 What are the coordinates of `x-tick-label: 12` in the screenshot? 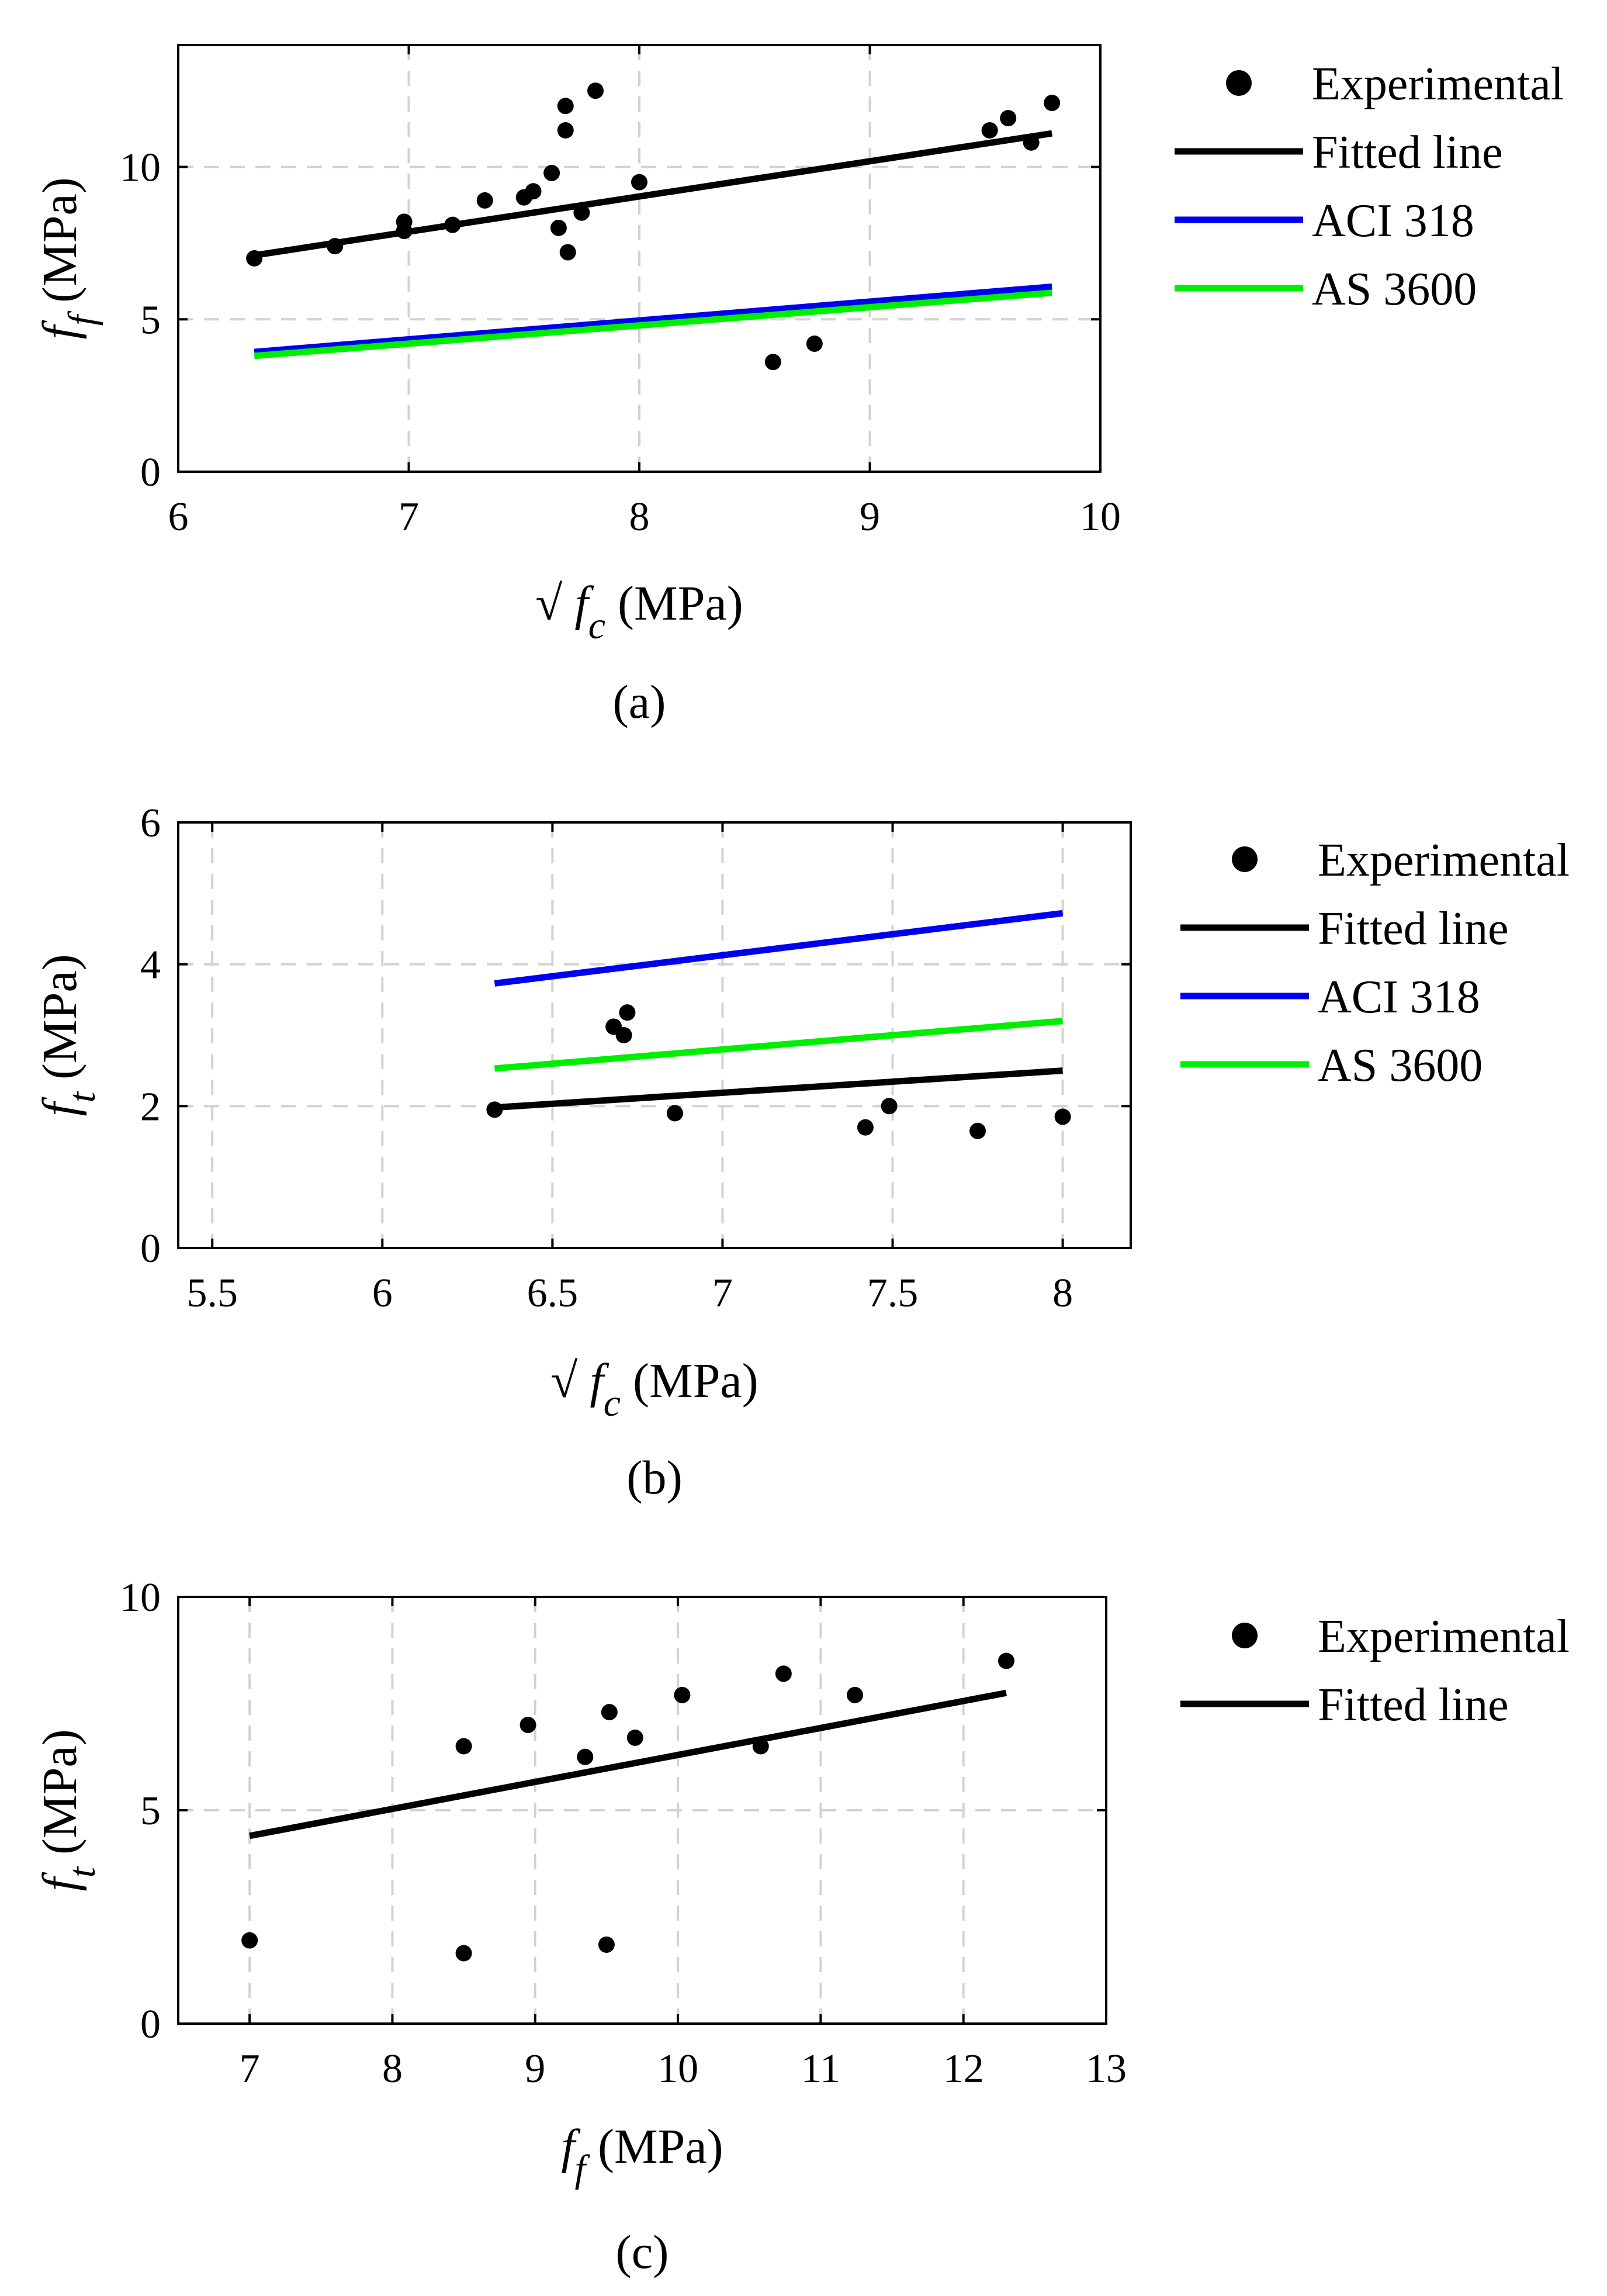 It's located at (963, 2068).